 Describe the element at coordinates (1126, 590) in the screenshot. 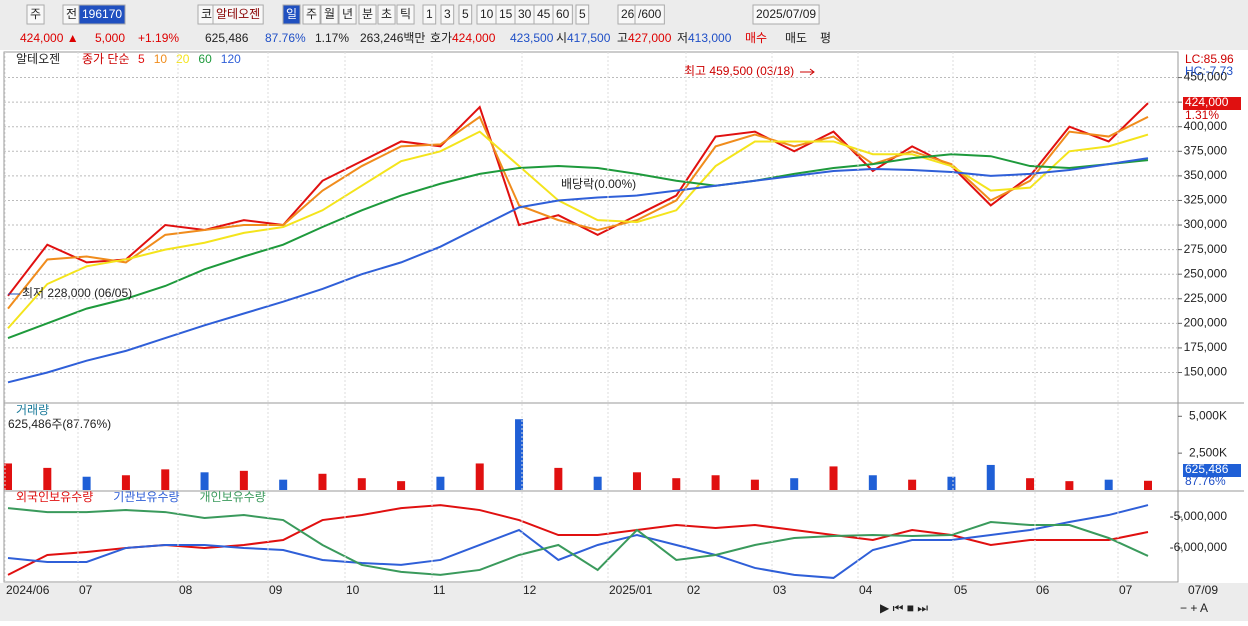

I see `x-tick-label: 07` at that location.